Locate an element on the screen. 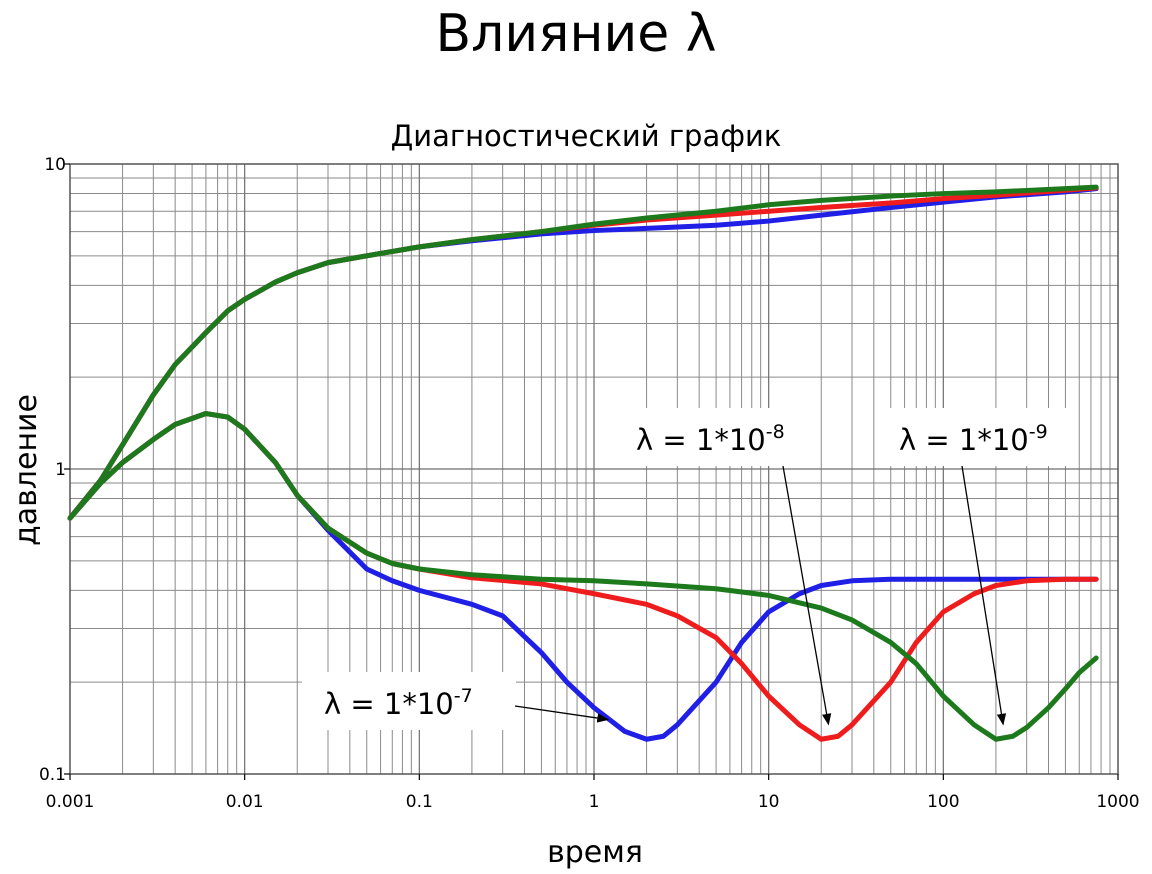 This screenshot has width=1152, height=874. callout-label: λ = 1*10-9 is located at coordinates (973, 439).